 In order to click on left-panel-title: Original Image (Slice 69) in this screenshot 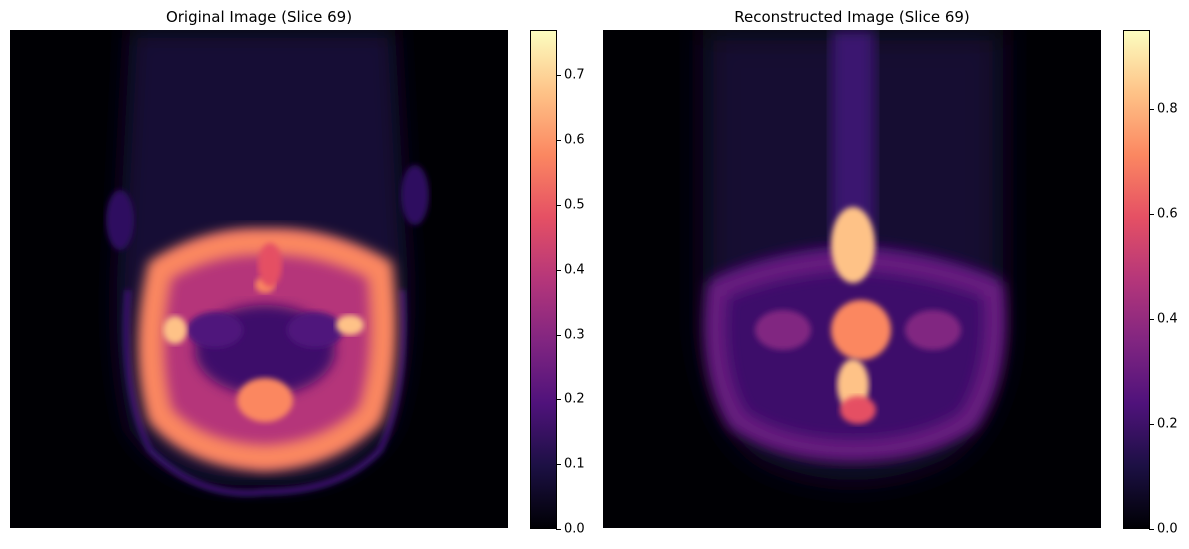, I will do `click(259, 17)`.